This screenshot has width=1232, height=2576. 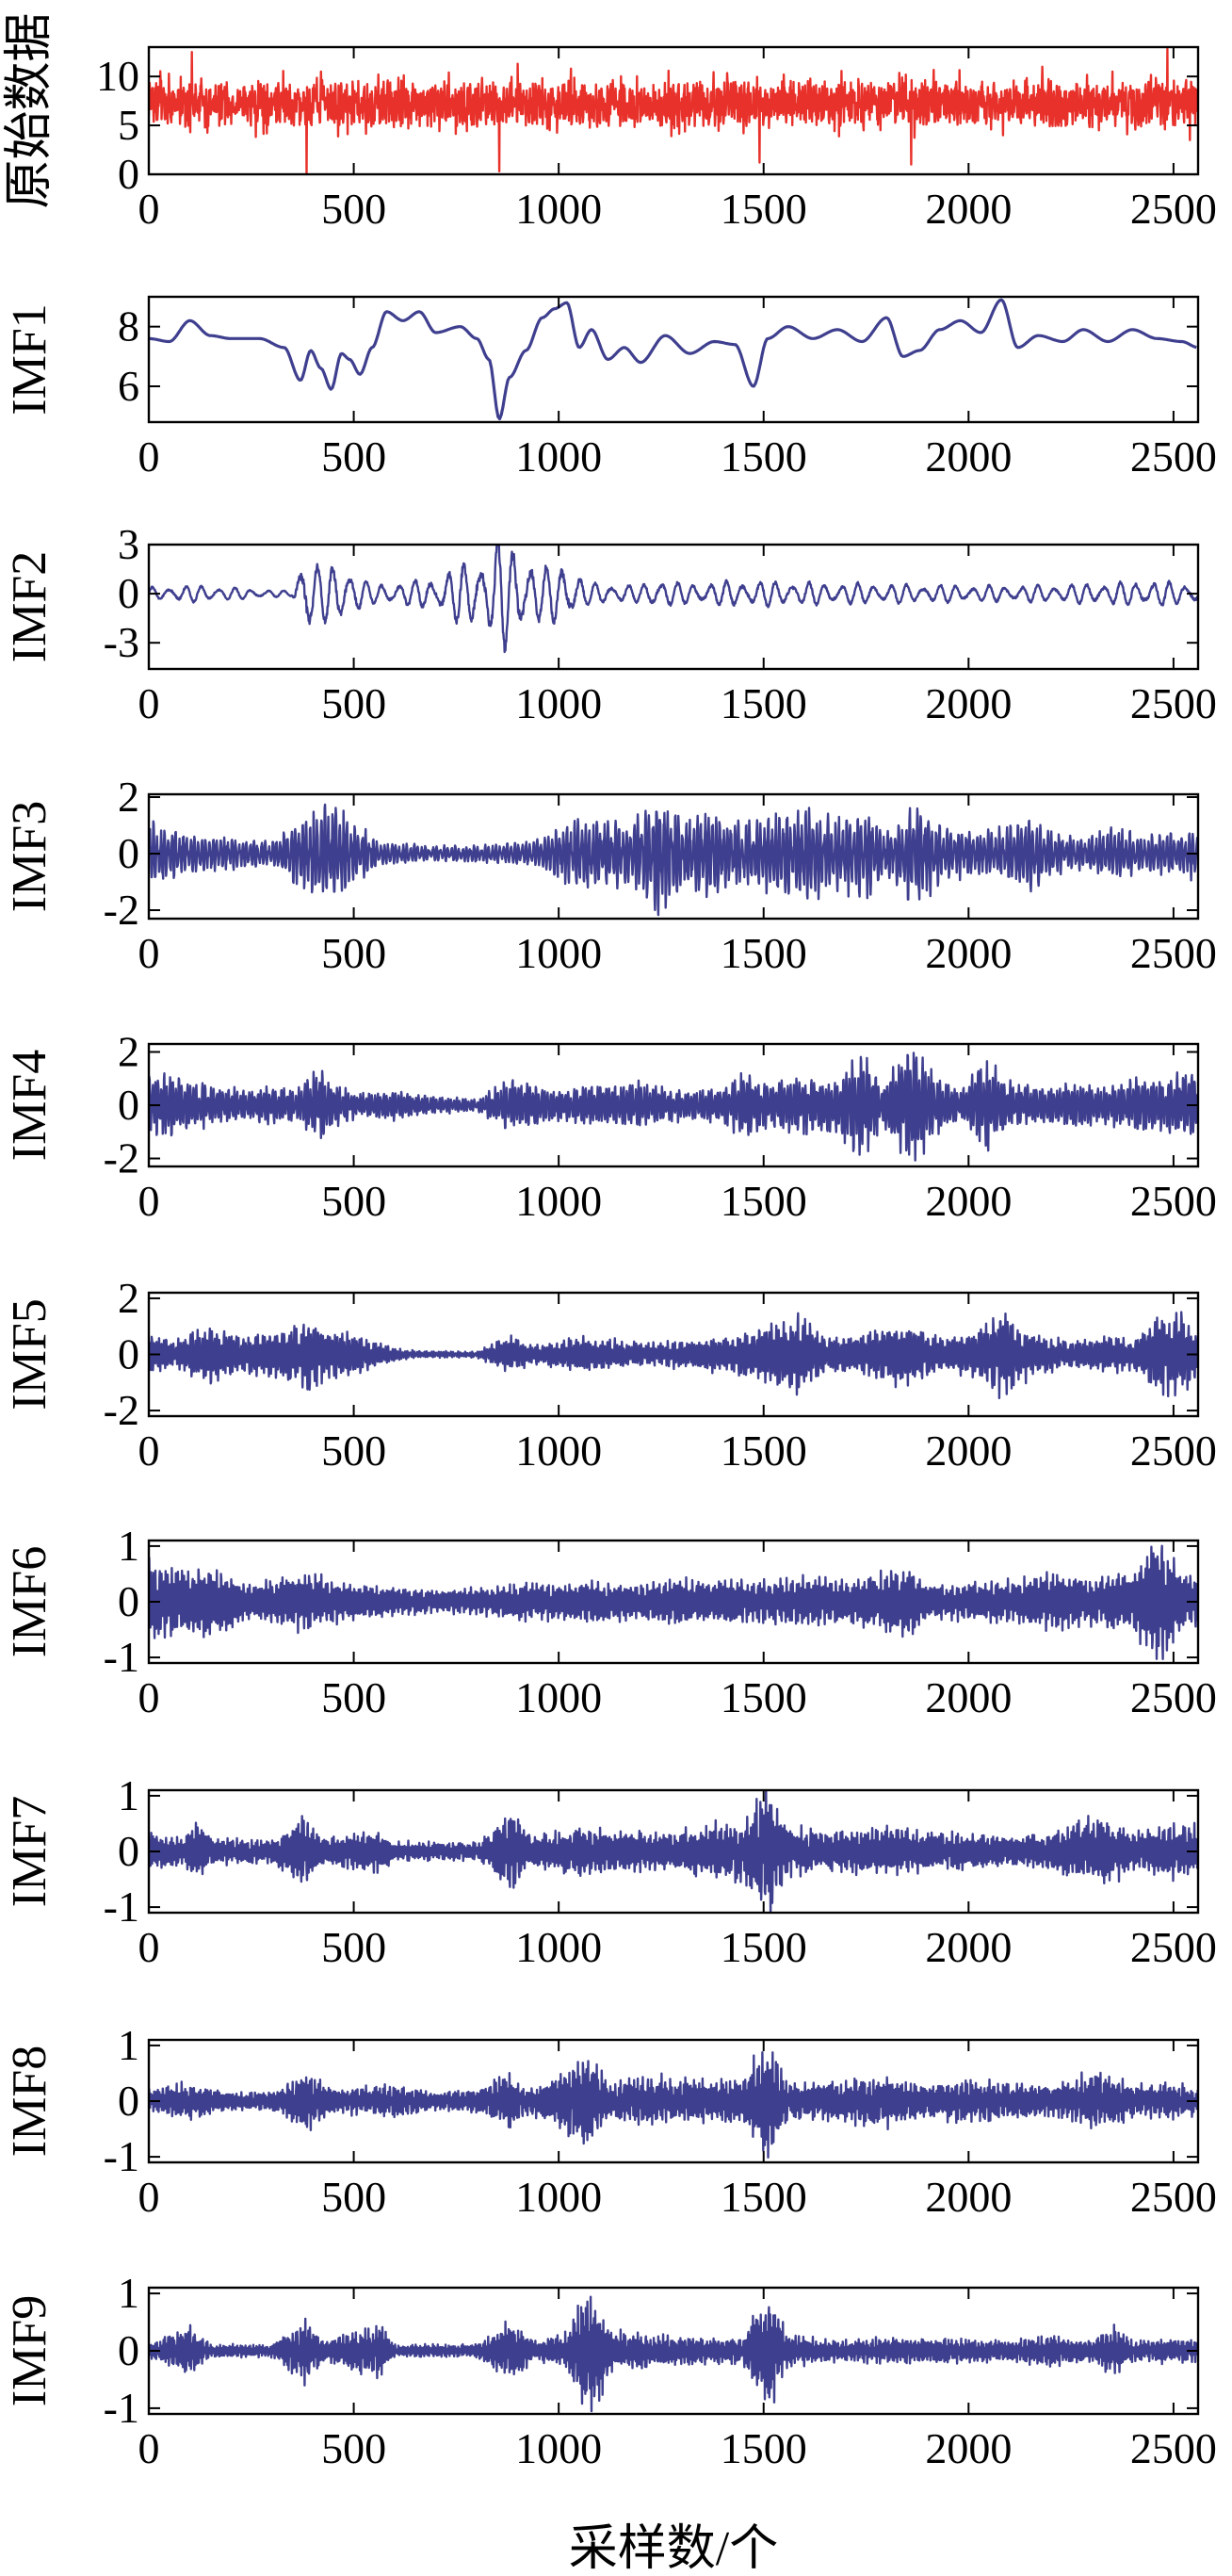 I want to click on y-axis-label: 原始数据, so click(x=30, y=110).